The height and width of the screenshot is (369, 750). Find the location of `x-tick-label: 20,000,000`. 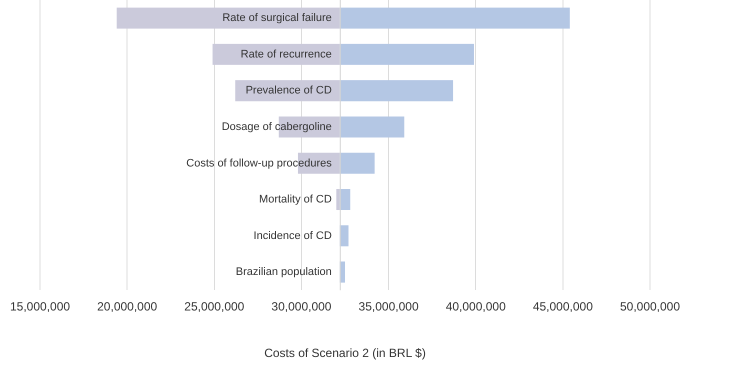

x-tick-label: 20,000,000 is located at coordinates (127, 307).